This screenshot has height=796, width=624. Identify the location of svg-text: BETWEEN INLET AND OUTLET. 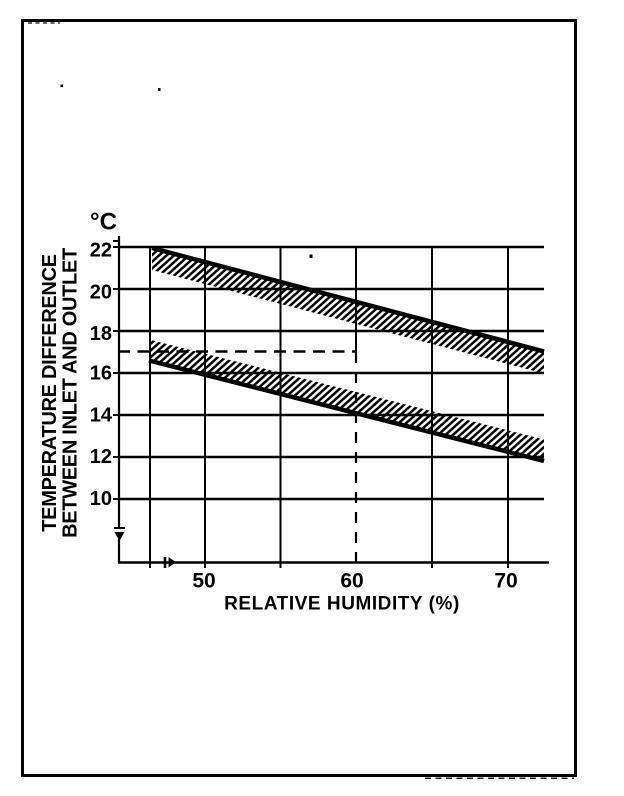
(71, 393).